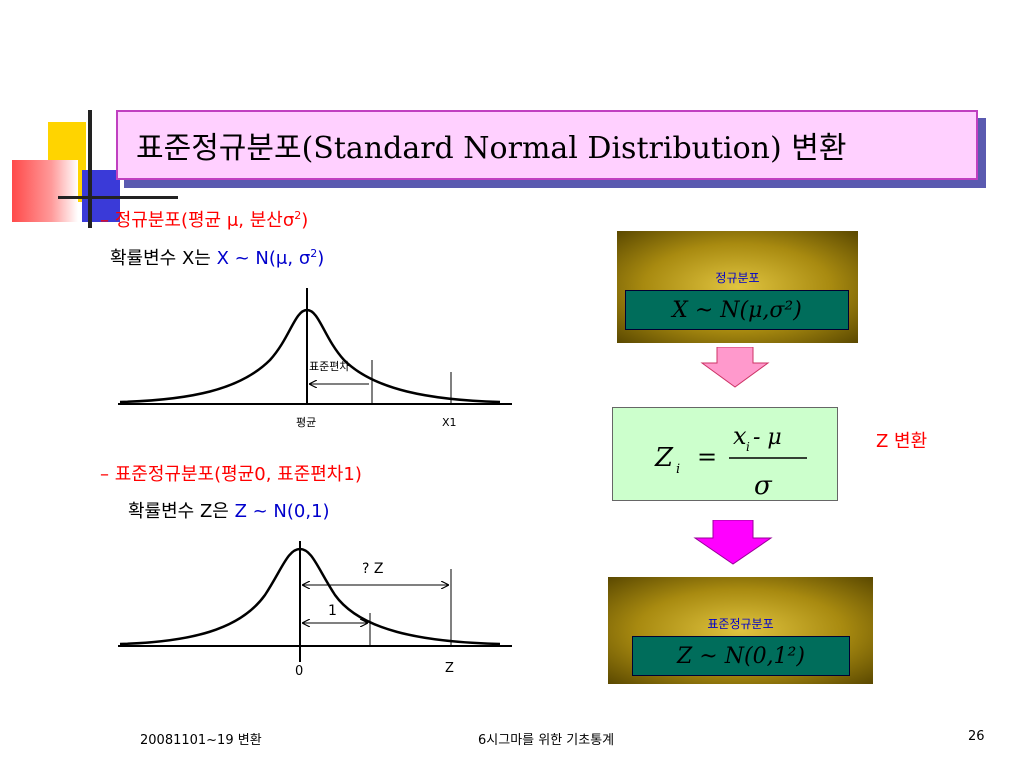 The image size is (1024, 768). What do you see at coordinates (263, 258) in the screenshot?
I see `section1-line-formula: X ~ N(μ, σ` at bounding box center [263, 258].